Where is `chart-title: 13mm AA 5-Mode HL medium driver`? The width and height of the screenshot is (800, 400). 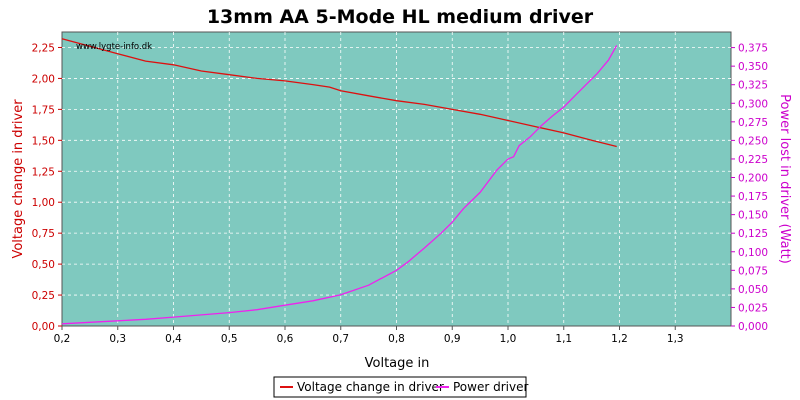
chart-title: 13mm AA 5-Mode HL medium driver is located at coordinates (400, 17).